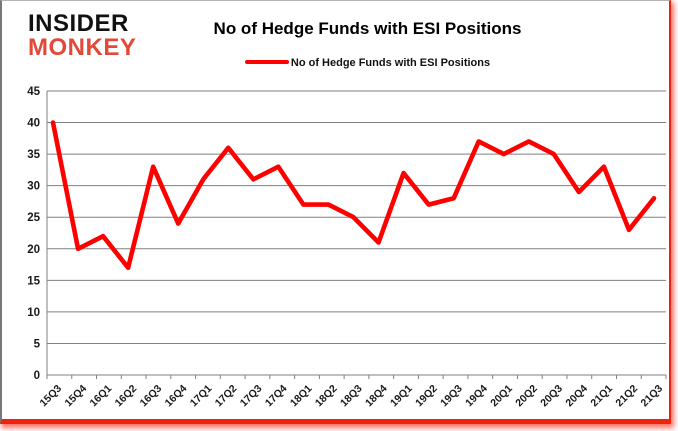 This screenshot has height=431, width=678. What do you see at coordinates (301, 396) in the screenshot?
I see `x-tick-label: 18Q1` at bounding box center [301, 396].